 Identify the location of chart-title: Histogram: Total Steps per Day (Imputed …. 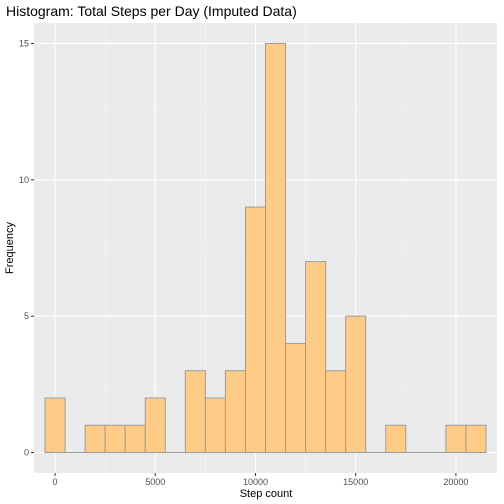
(151, 11).